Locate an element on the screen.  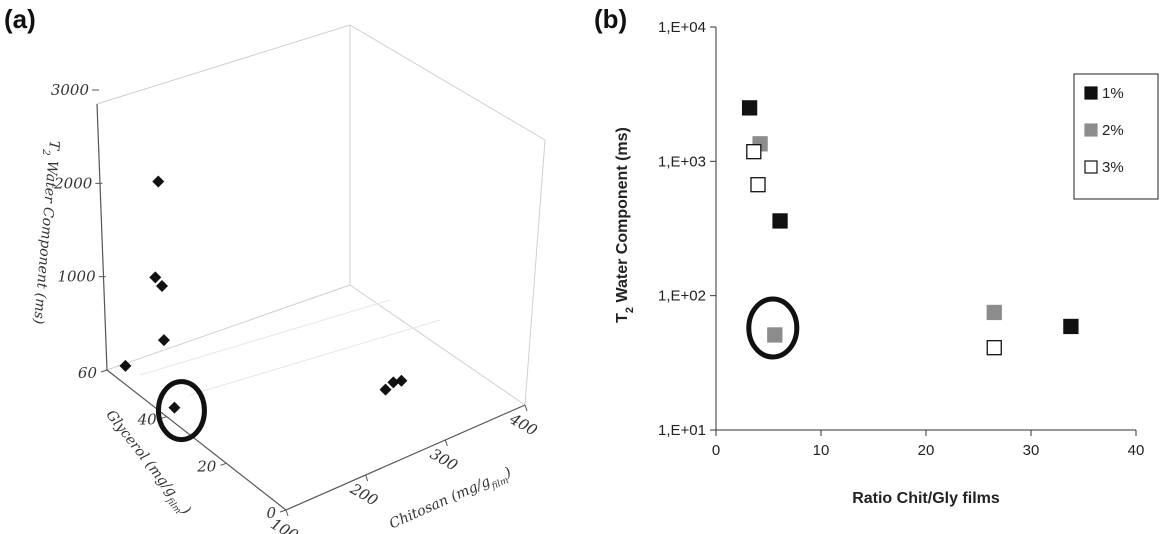
chart-a-y-tick-label: 40 is located at coordinates (147, 420).